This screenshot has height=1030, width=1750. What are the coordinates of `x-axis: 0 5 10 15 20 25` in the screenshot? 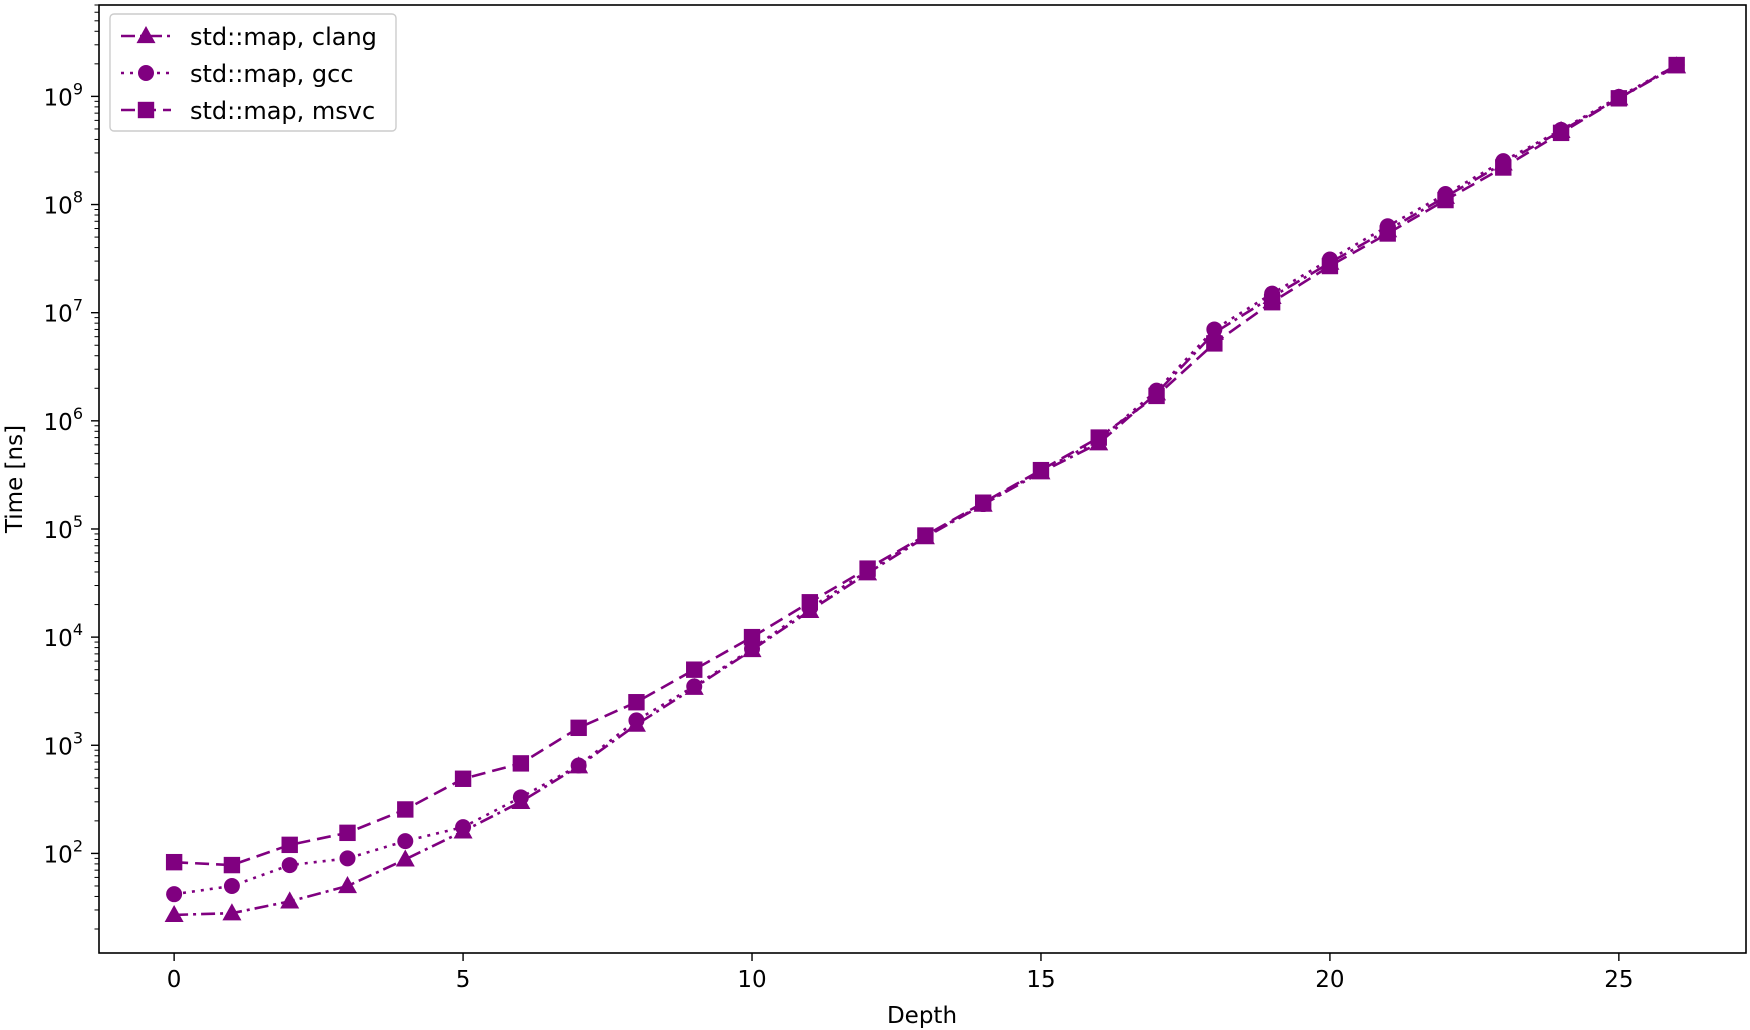 It's located at (900, 973).